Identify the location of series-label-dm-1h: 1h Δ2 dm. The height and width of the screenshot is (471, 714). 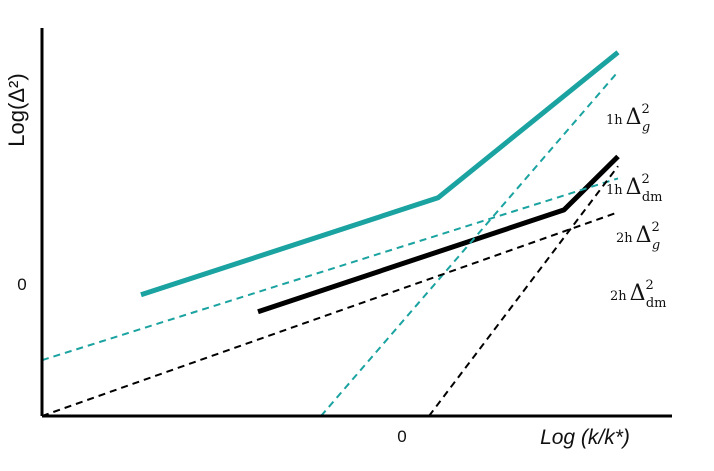
(634, 188).